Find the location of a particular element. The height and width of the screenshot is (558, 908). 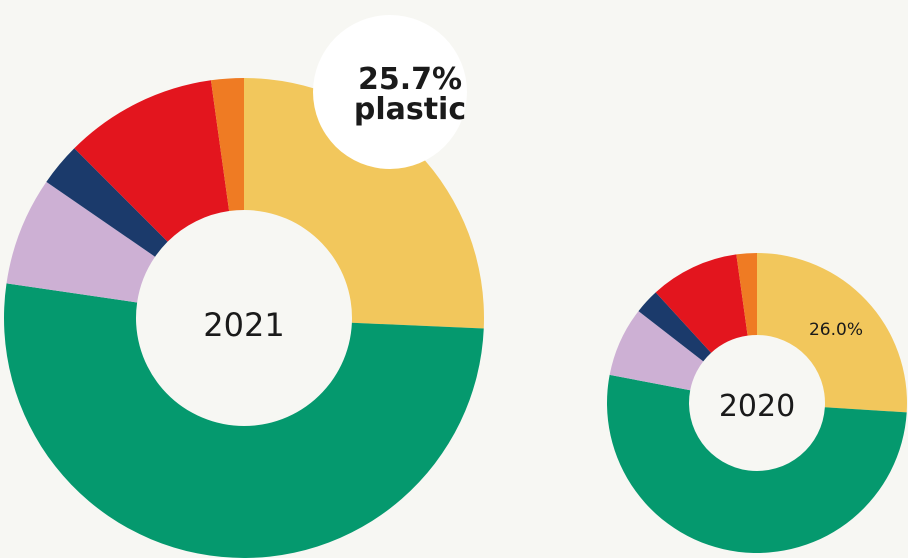

center-label-2020: 2020 is located at coordinates (757, 406).